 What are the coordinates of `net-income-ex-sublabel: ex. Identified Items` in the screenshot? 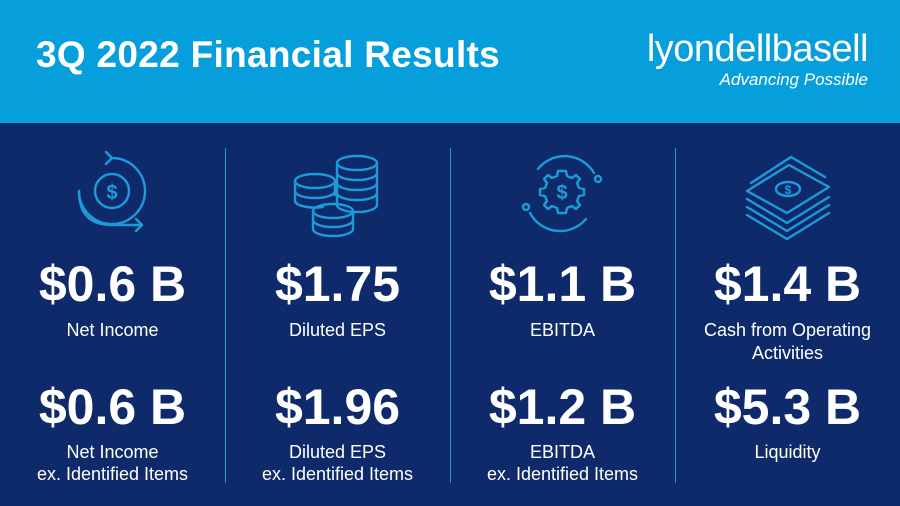 It's located at (112, 474).